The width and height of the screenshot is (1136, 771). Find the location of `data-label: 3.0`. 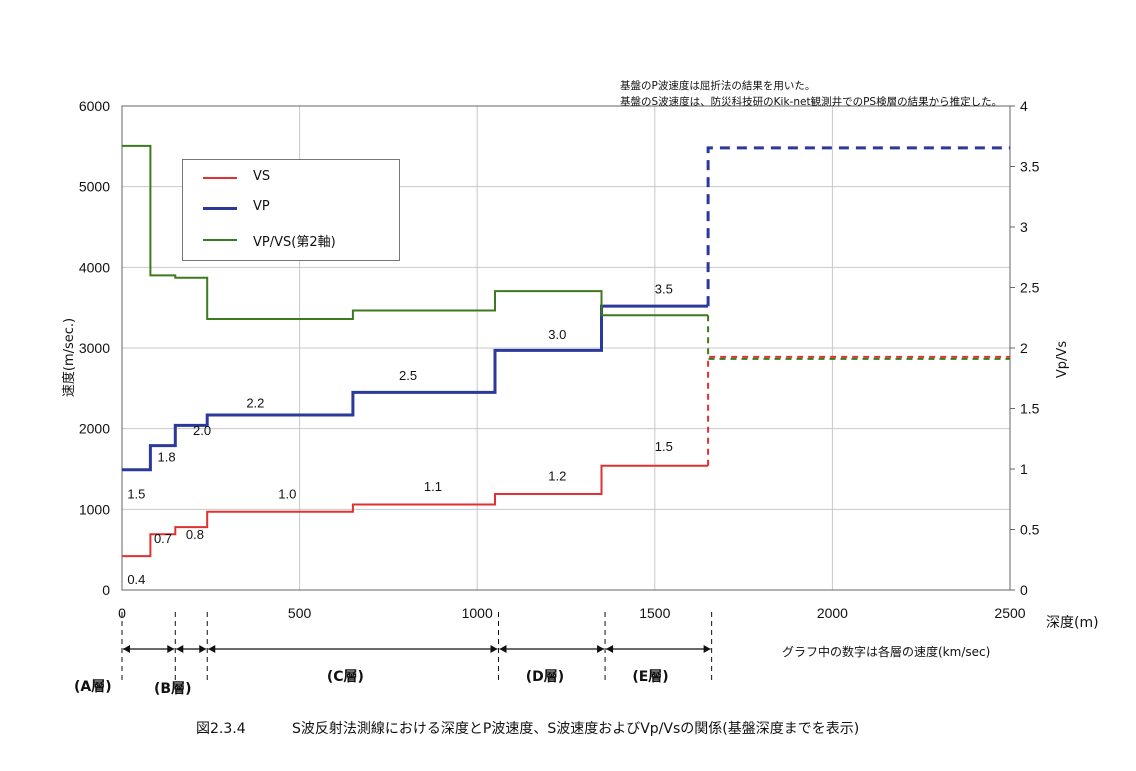

data-label: 3.0 is located at coordinates (557, 334).